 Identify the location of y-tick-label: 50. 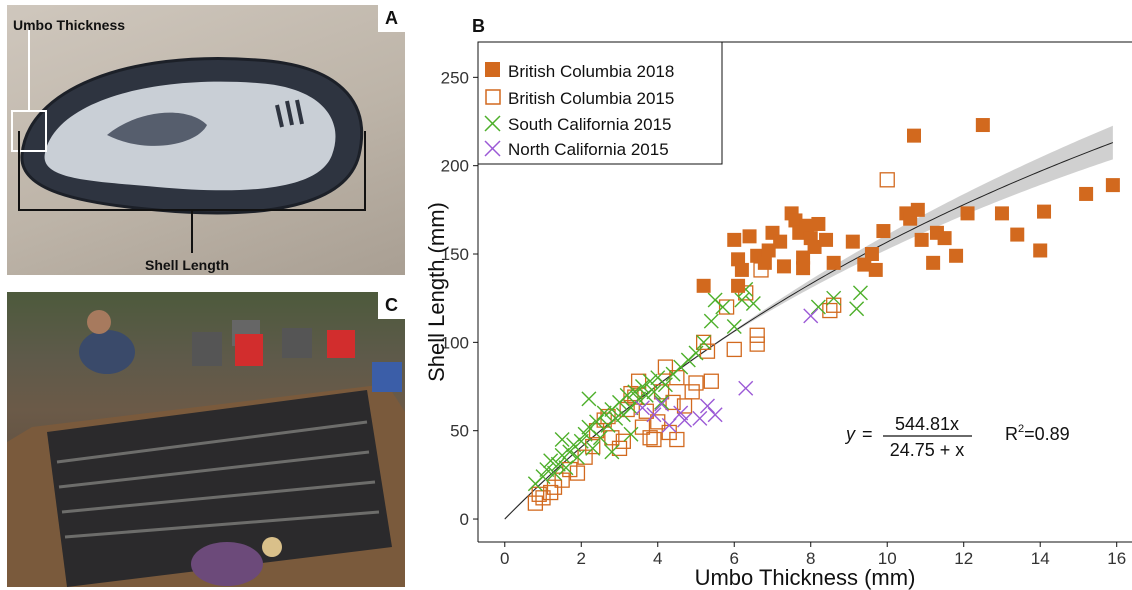
(459, 431).